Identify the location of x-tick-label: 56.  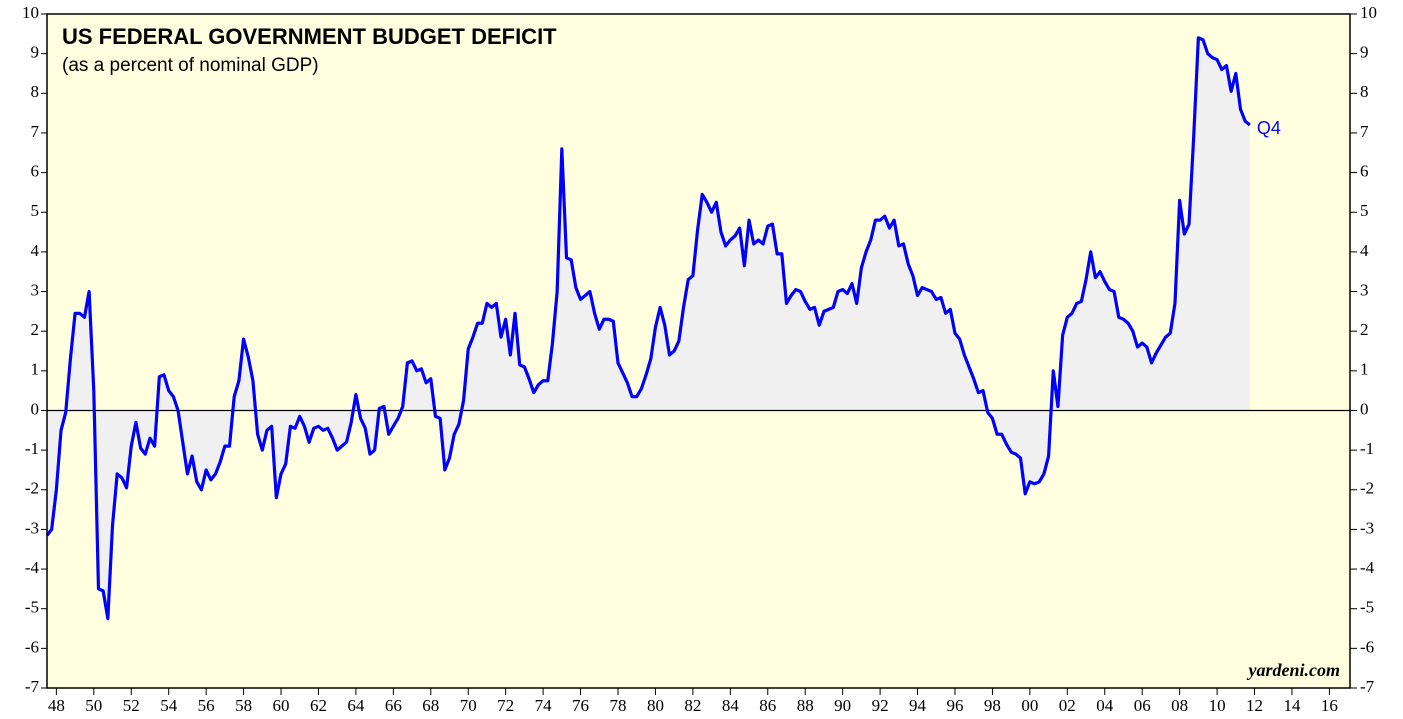
(206, 705).